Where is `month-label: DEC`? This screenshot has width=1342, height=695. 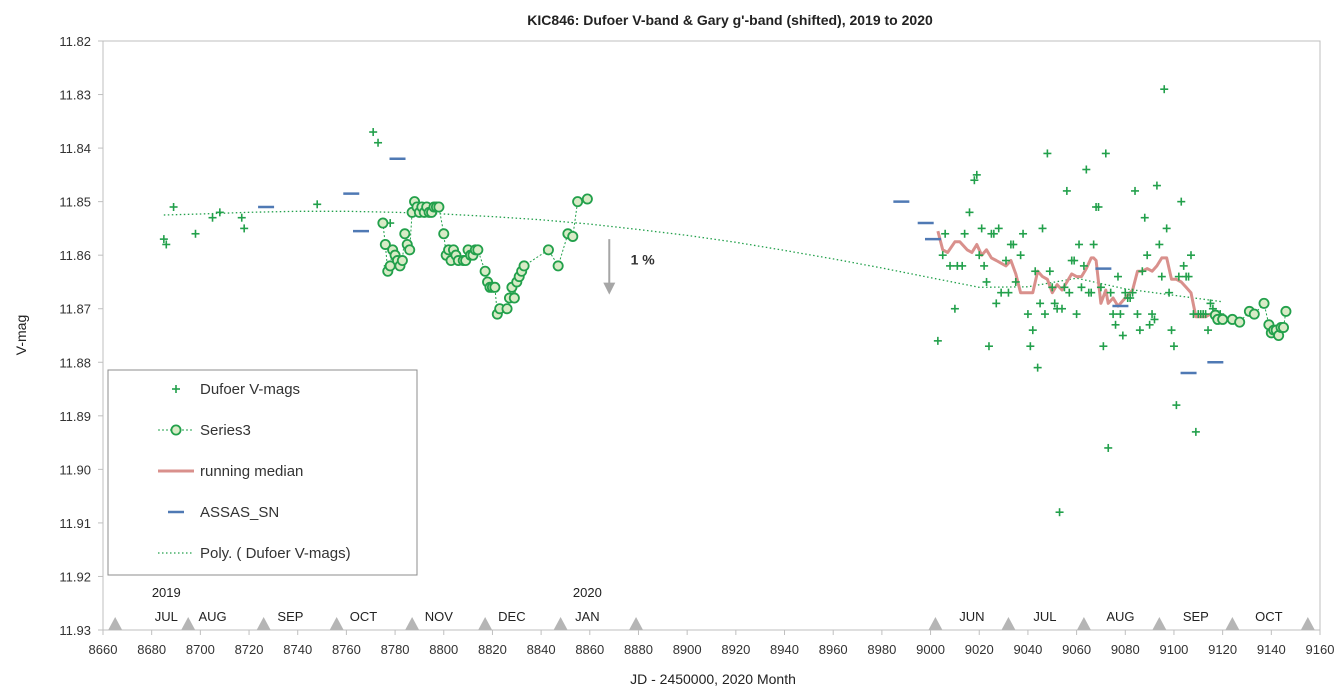 month-label: DEC is located at coordinates (511, 616).